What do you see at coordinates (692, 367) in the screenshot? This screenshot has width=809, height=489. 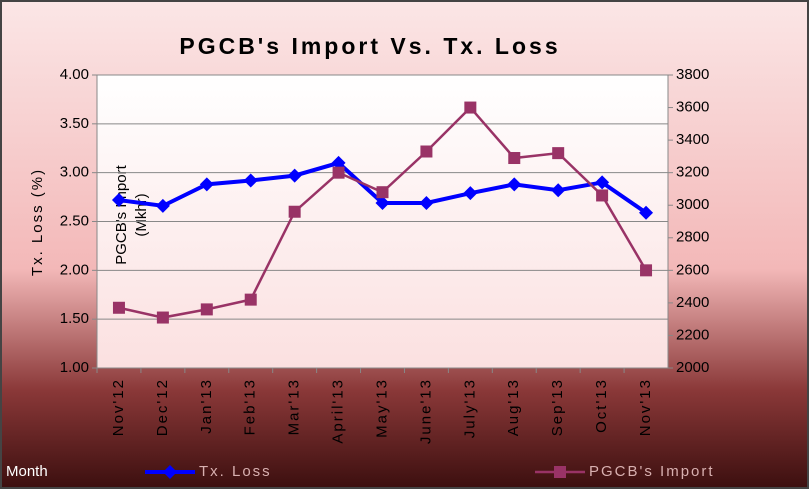 I see `y2-tick-label: 2000` at bounding box center [692, 367].